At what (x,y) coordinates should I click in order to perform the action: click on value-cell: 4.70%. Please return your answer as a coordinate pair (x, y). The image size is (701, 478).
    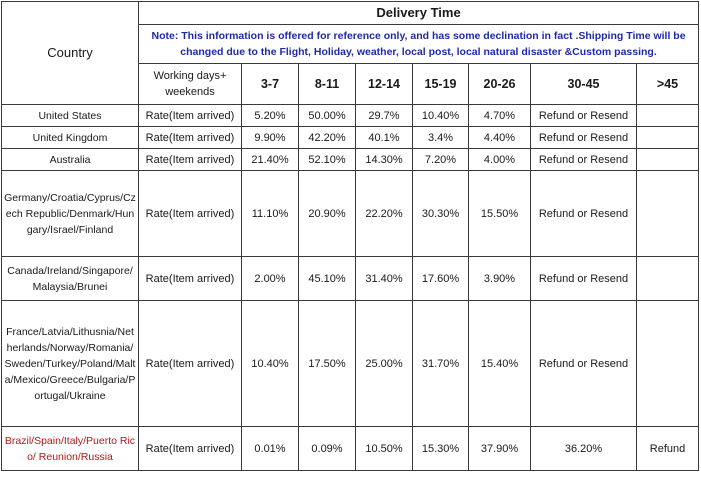
    Looking at the image, I should click on (499, 115).